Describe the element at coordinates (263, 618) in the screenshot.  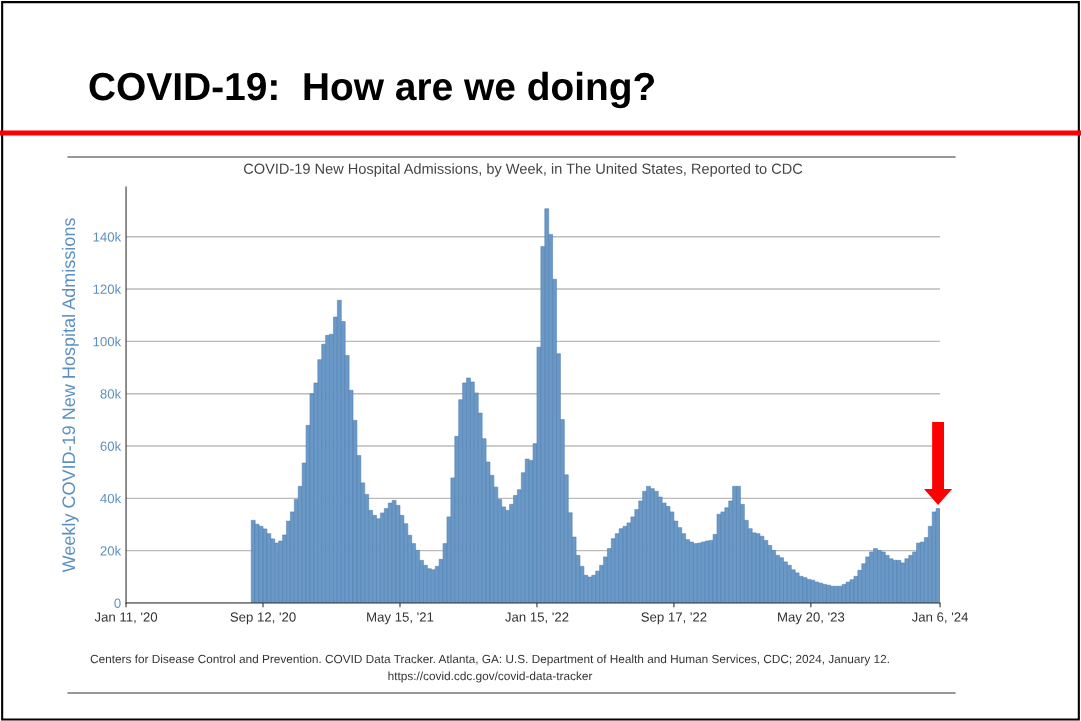
I see `x-tick-label: Sep 12, '20` at that location.